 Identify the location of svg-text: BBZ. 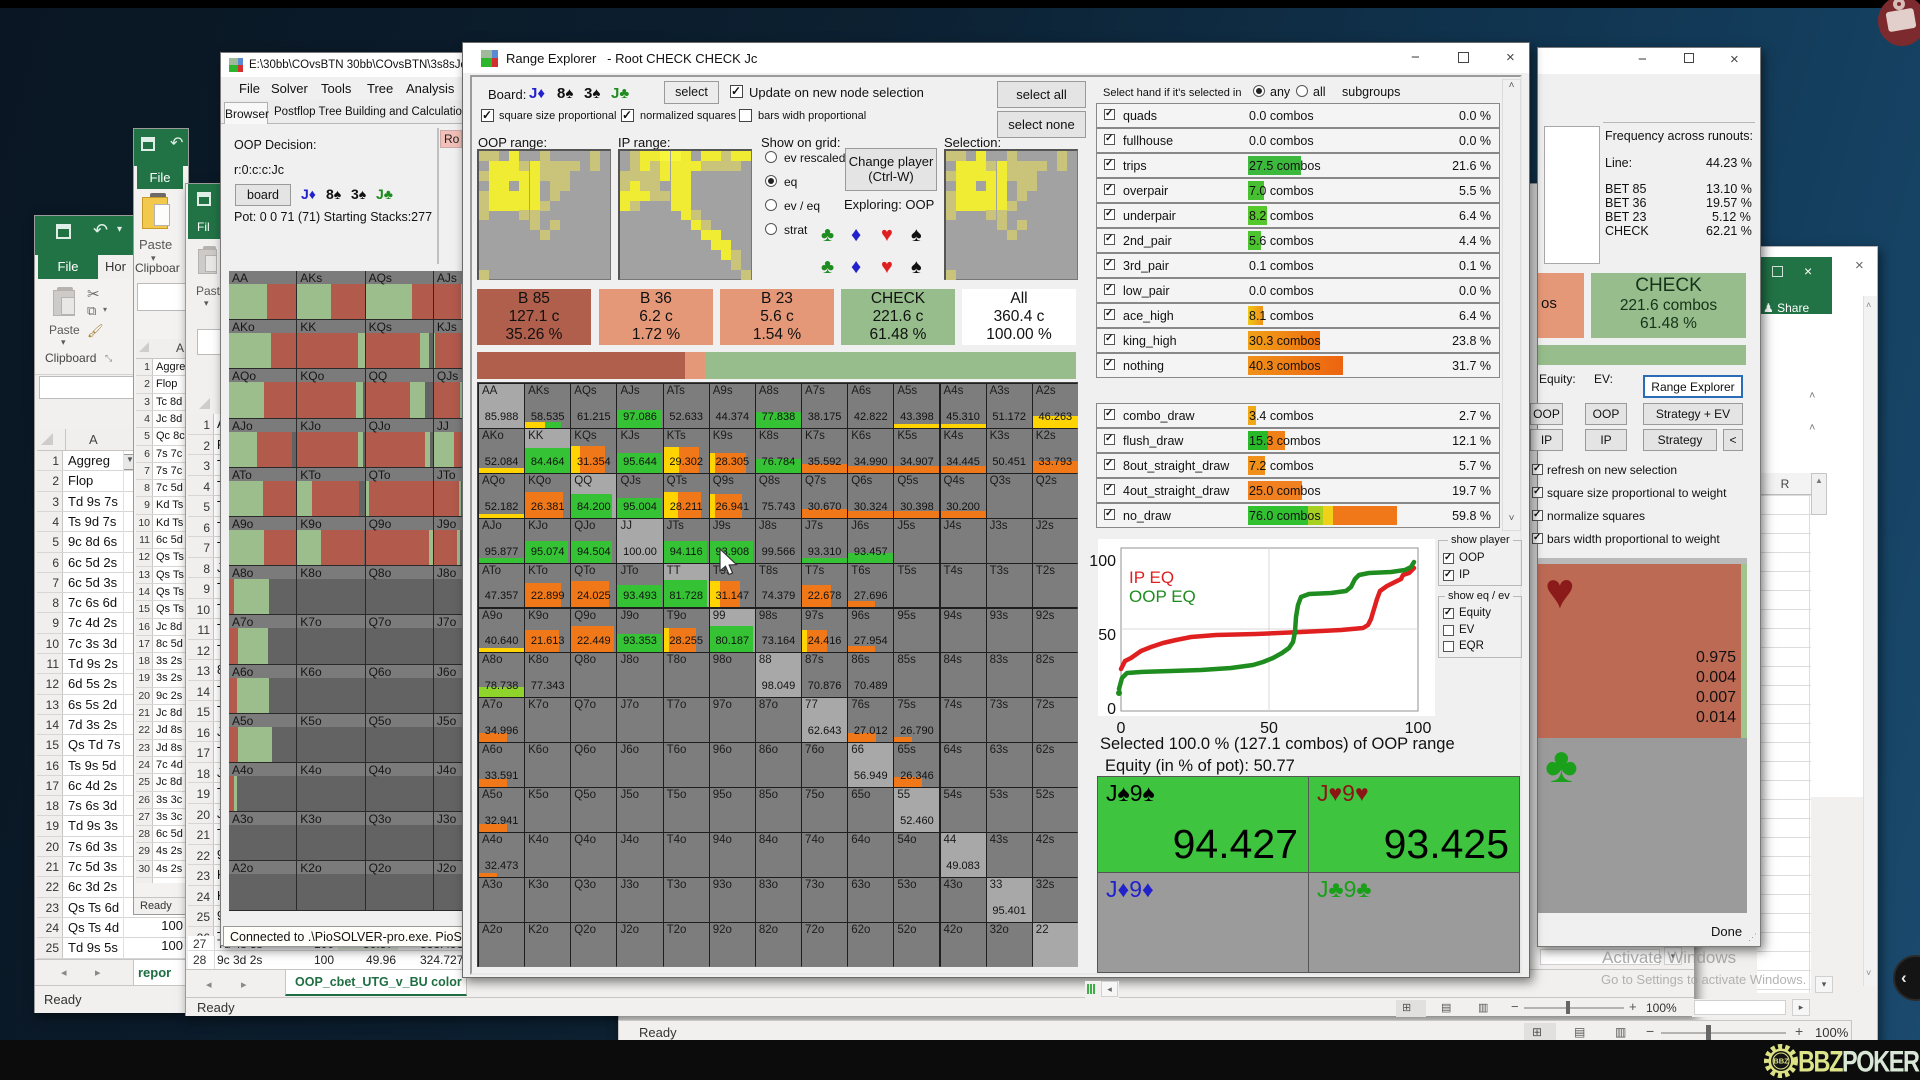
(1781, 1061).